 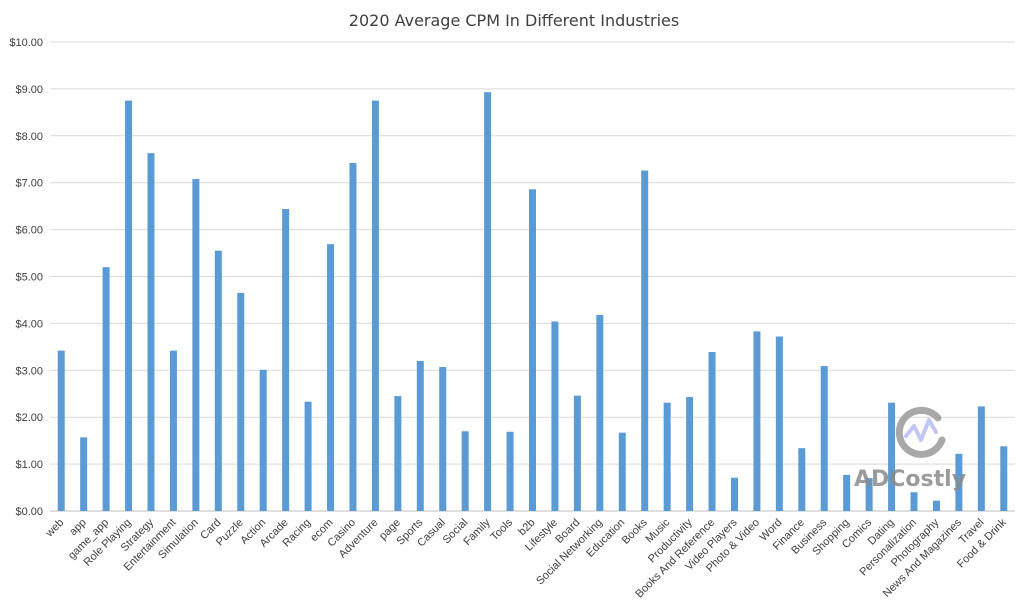 What do you see at coordinates (712, 431) in the screenshot?
I see `bar-books-and-reference` at bounding box center [712, 431].